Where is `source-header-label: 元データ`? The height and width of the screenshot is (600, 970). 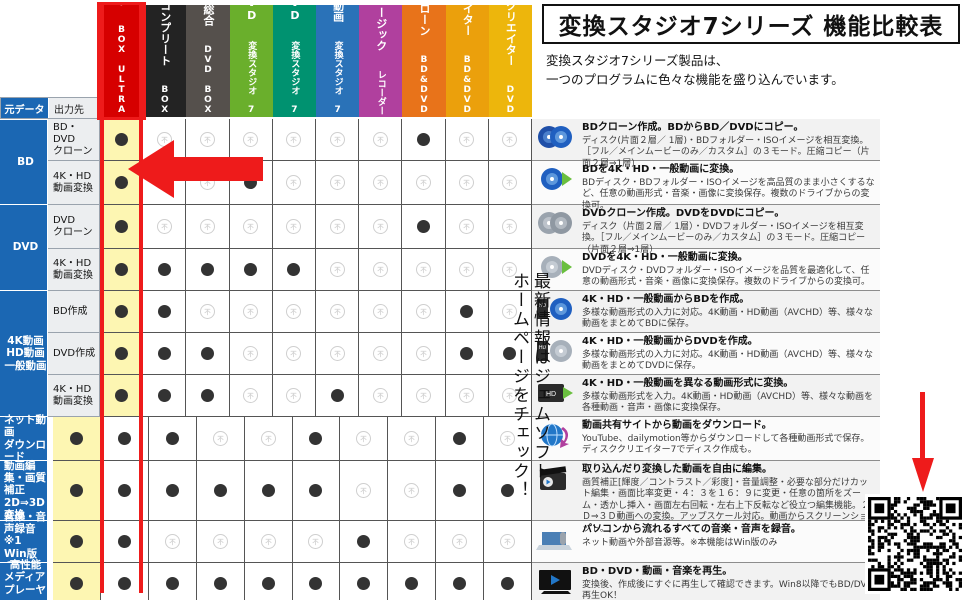
source-header-label: 元データ is located at coordinates (25, 108).